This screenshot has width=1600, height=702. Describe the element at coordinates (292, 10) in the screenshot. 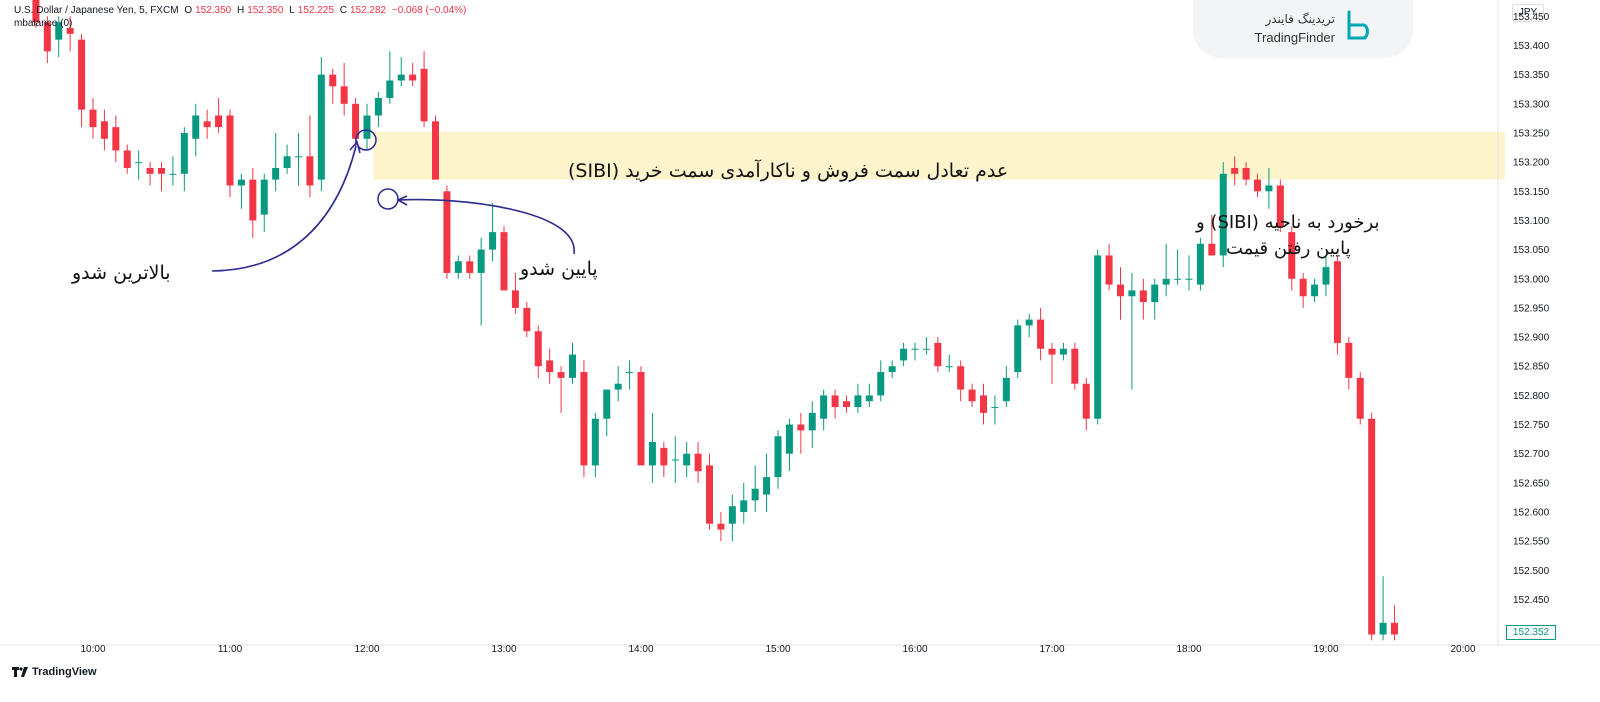

I see `low-label: L` at that location.